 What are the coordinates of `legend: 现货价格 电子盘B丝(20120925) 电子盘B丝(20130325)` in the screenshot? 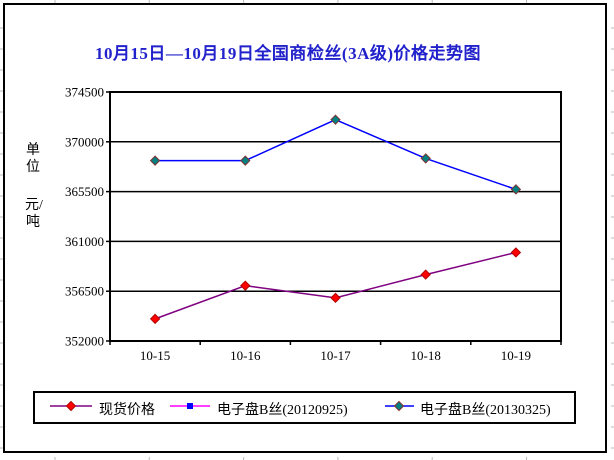 It's located at (304, 407).